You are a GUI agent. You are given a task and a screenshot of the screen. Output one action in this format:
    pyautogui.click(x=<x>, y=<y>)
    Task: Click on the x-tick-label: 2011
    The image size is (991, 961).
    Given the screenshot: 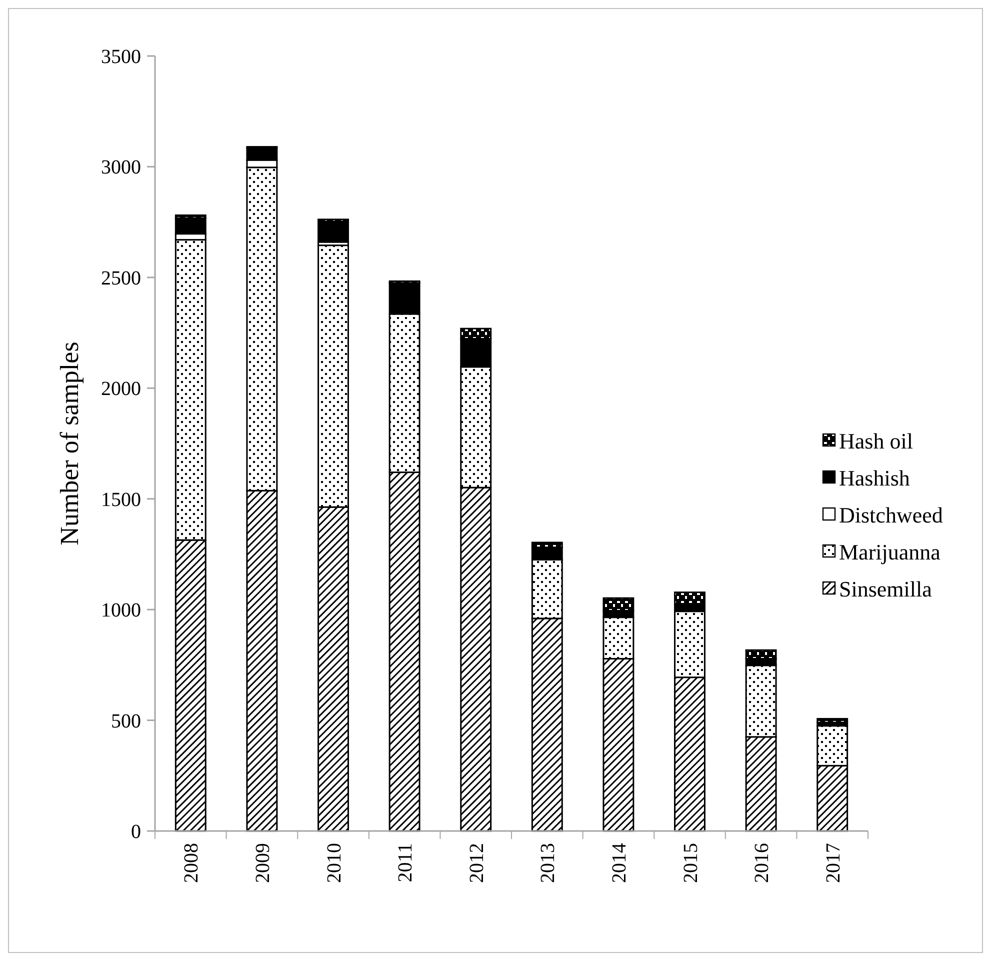 What is the action you would take?
    pyautogui.click(x=405, y=862)
    